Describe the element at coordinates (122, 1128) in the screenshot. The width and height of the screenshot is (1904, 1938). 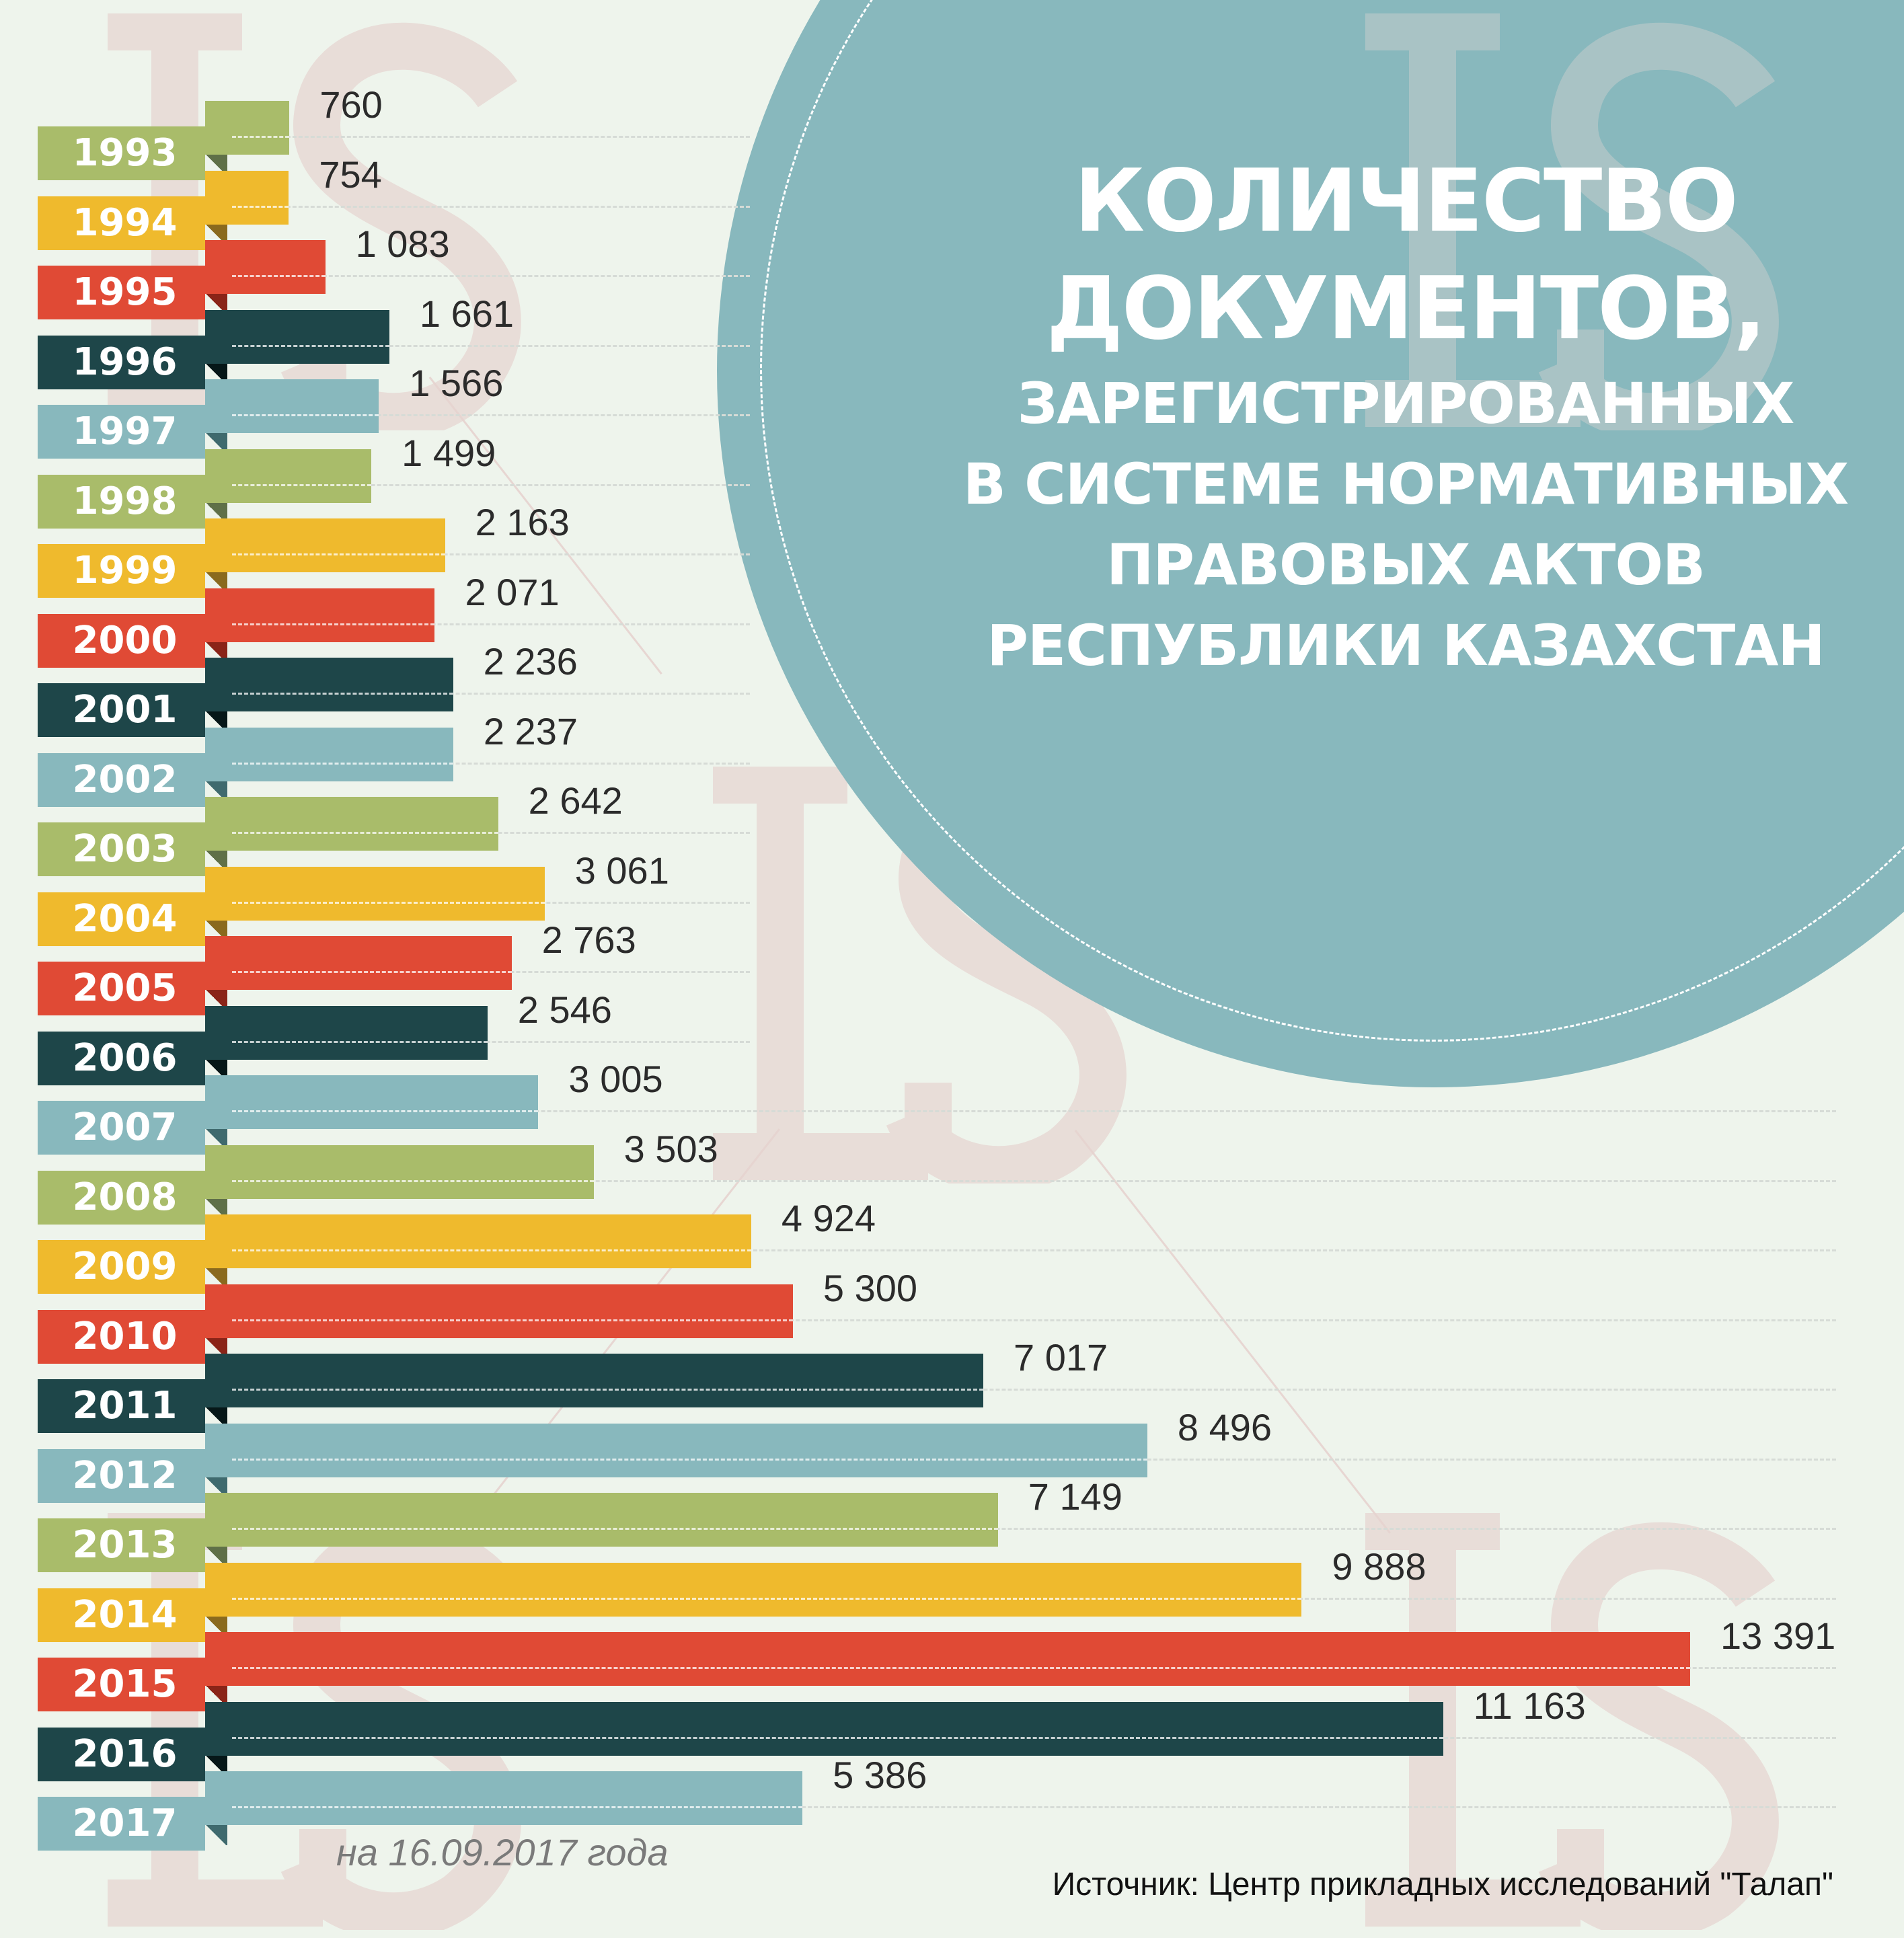
I see `year-label: 2007` at that location.